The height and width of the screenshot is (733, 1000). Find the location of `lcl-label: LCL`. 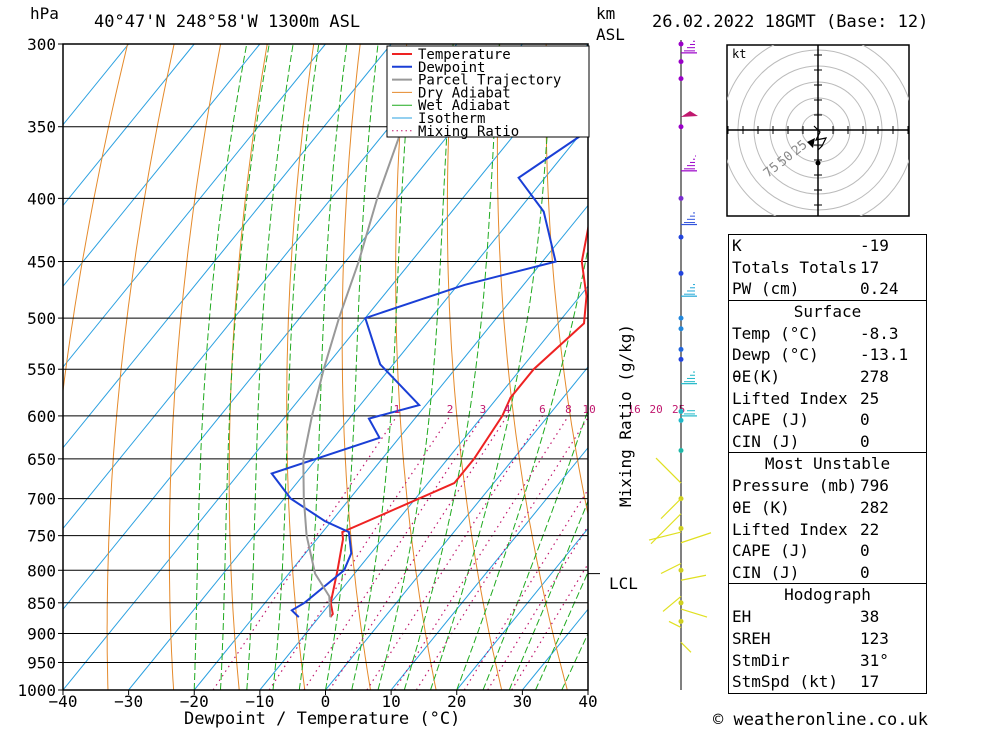

lcl-label: LCL is located at coordinates (623, 583).